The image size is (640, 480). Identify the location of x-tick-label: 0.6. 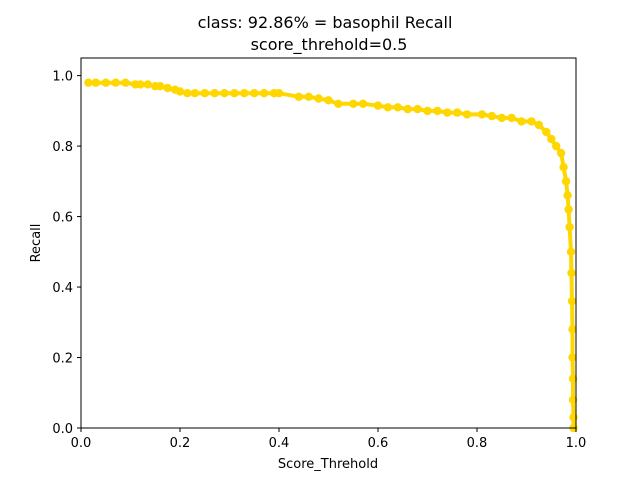
(378, 443).